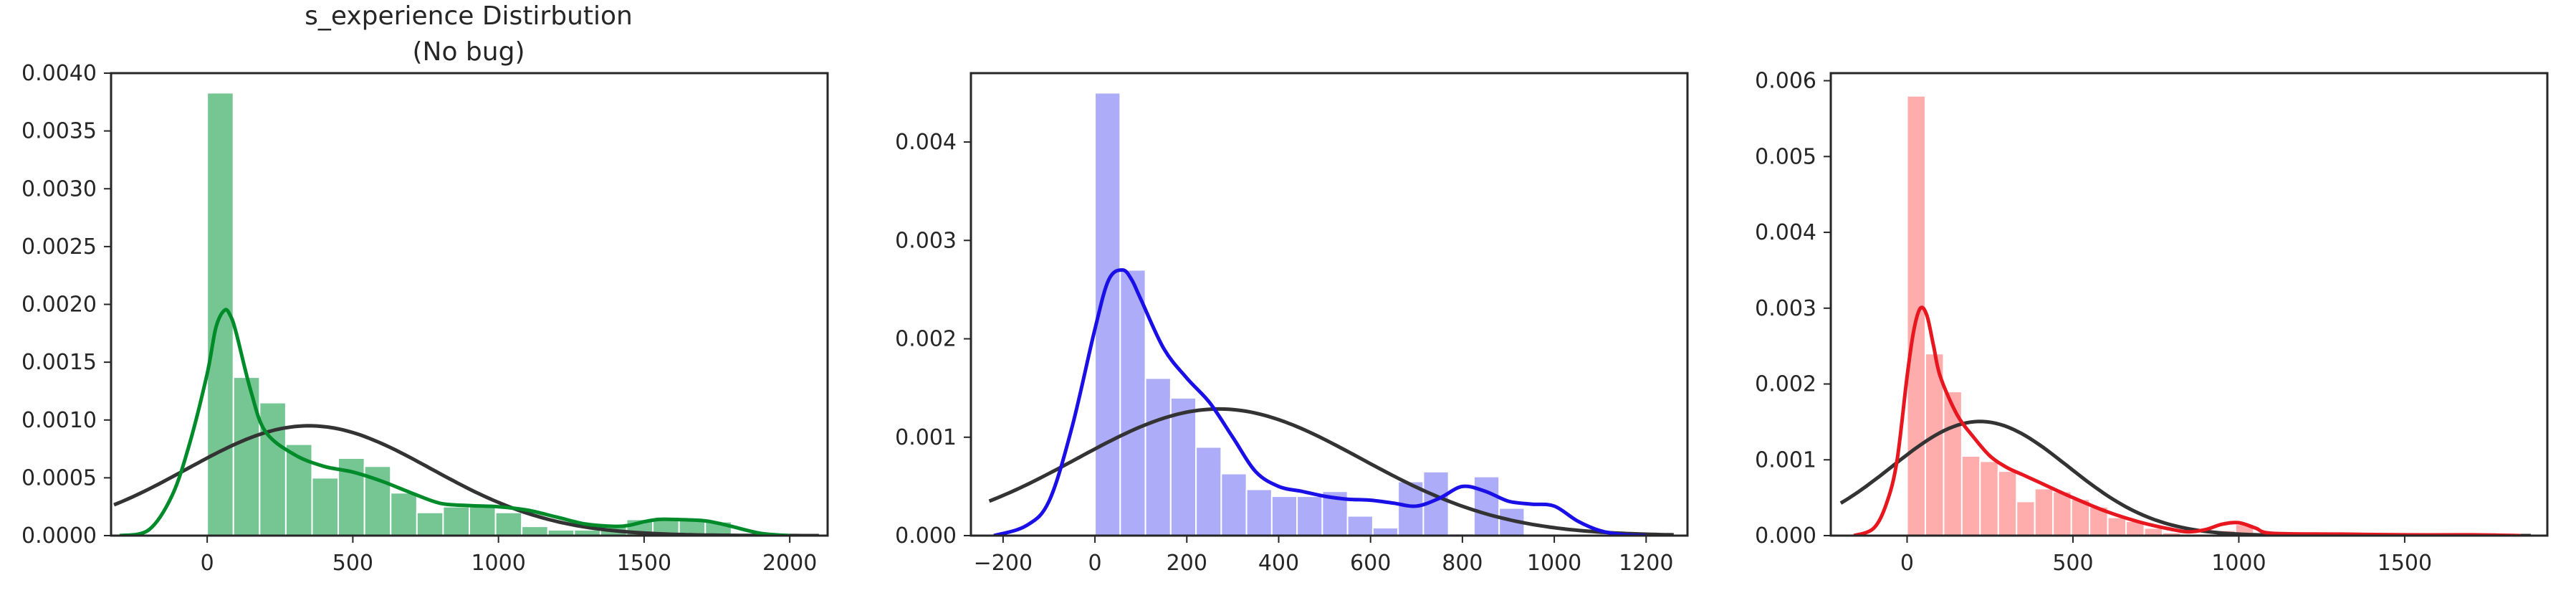  What do you see at coordinates (1187, 563) in the screenshot?
I see `x-tick-label: 200` at bounding box center [1187, 563].